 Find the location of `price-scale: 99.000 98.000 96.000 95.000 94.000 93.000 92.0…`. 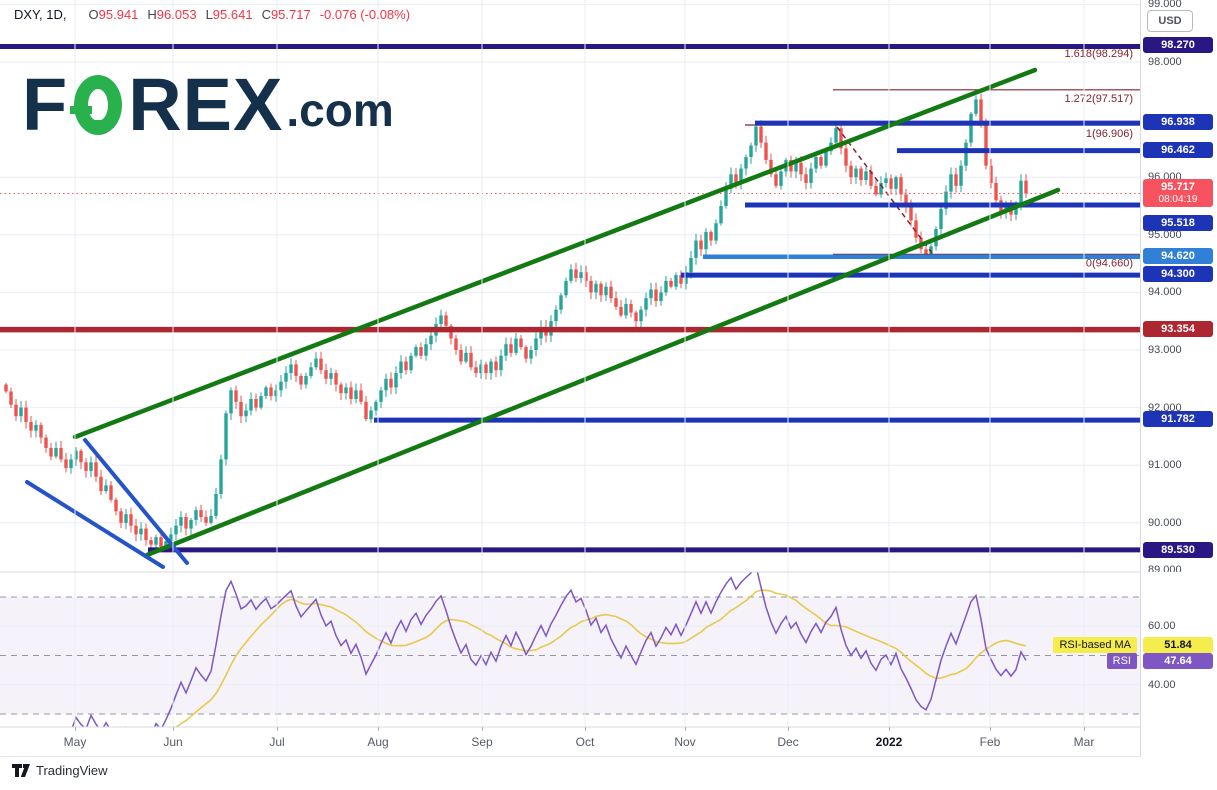

price-scale: 99.000 98.000 96.000 95.000 94.000 93.000 92.0… is located at coordinates (1179, 286).